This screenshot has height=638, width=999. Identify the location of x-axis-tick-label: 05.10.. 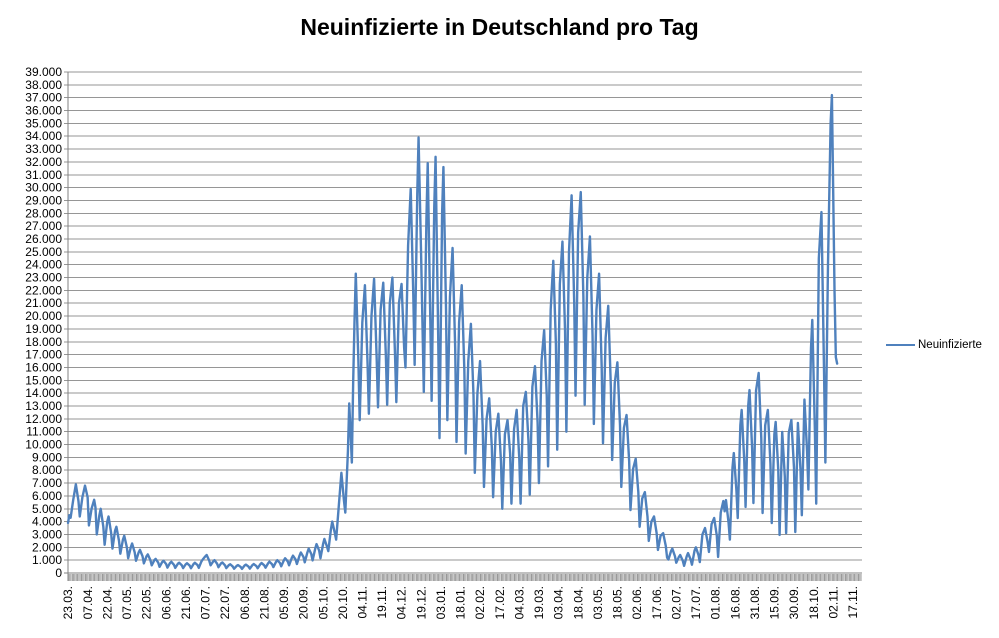
(323, 602).